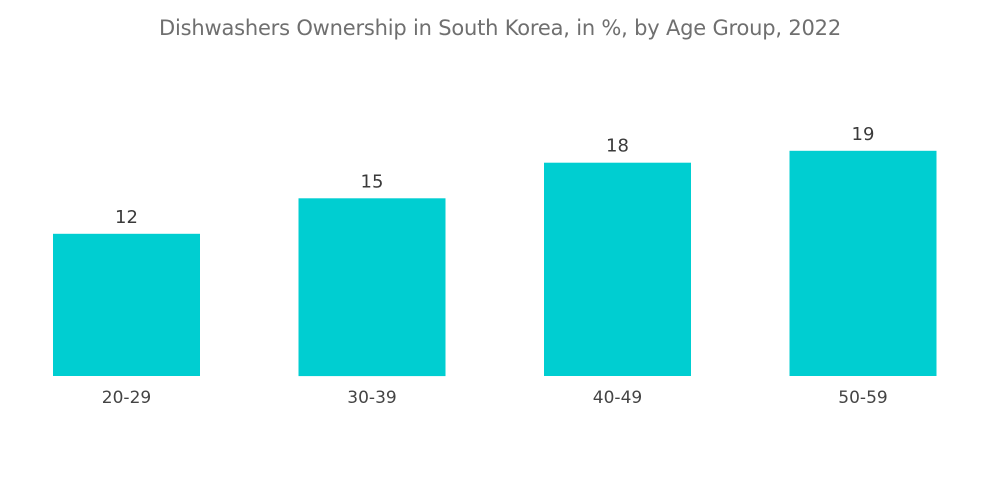 This screenshot has height=504, width=1000. What do you see at coordinates (863, 134) in the screenshot?
I see `value-label-50-59: 19` at bounding box center [863, 134].